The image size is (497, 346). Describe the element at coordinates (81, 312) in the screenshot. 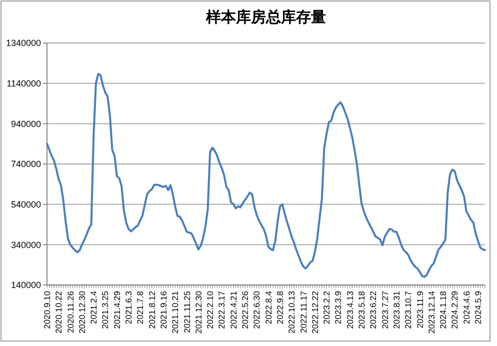

I see `x-tick-label: 2020.12.30` at that location.